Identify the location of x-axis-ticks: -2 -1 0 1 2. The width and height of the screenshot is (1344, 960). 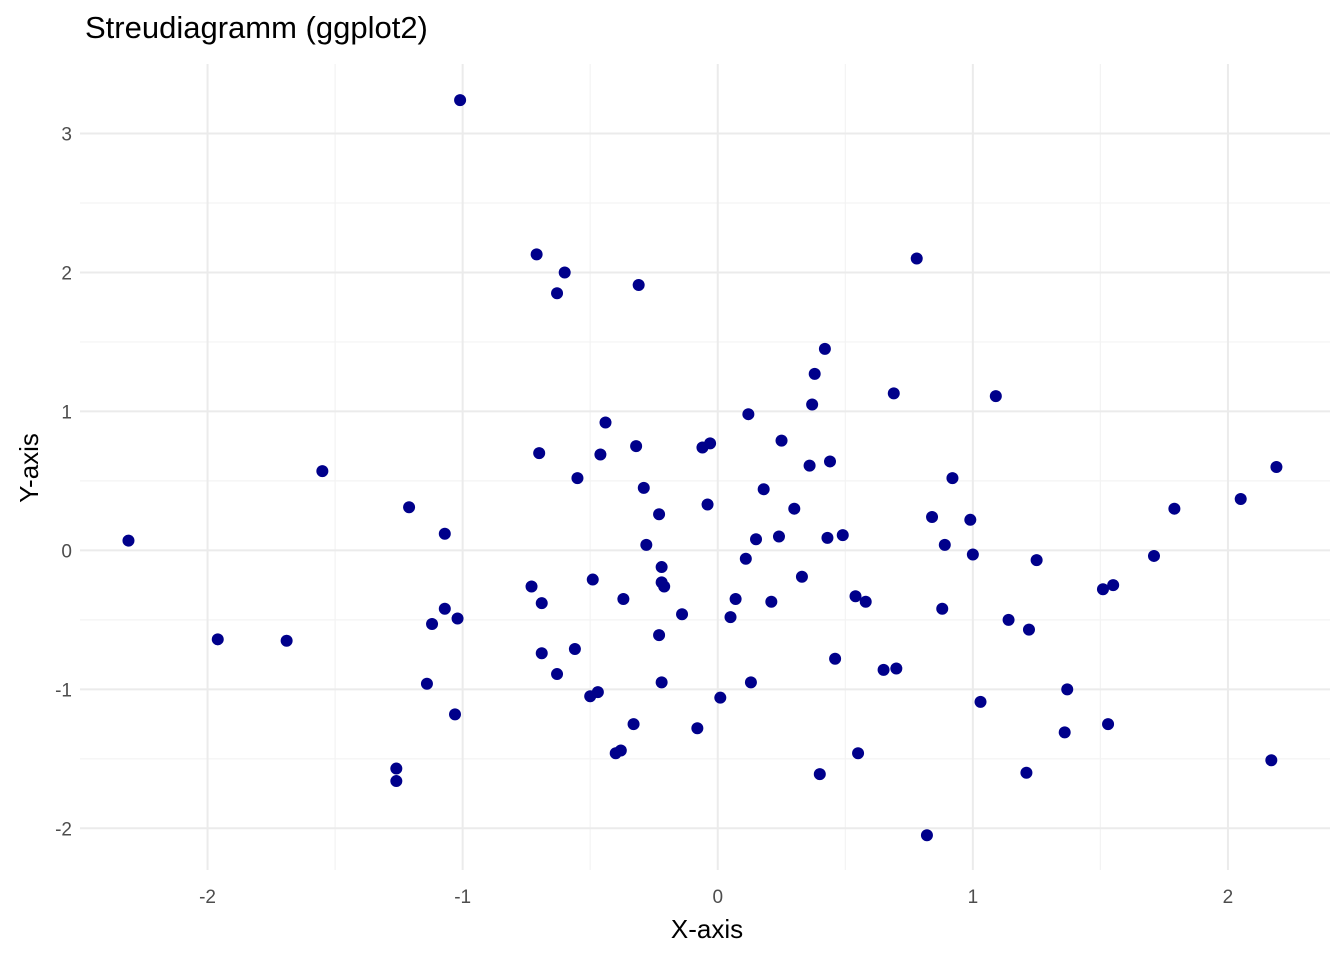
(716, 897).